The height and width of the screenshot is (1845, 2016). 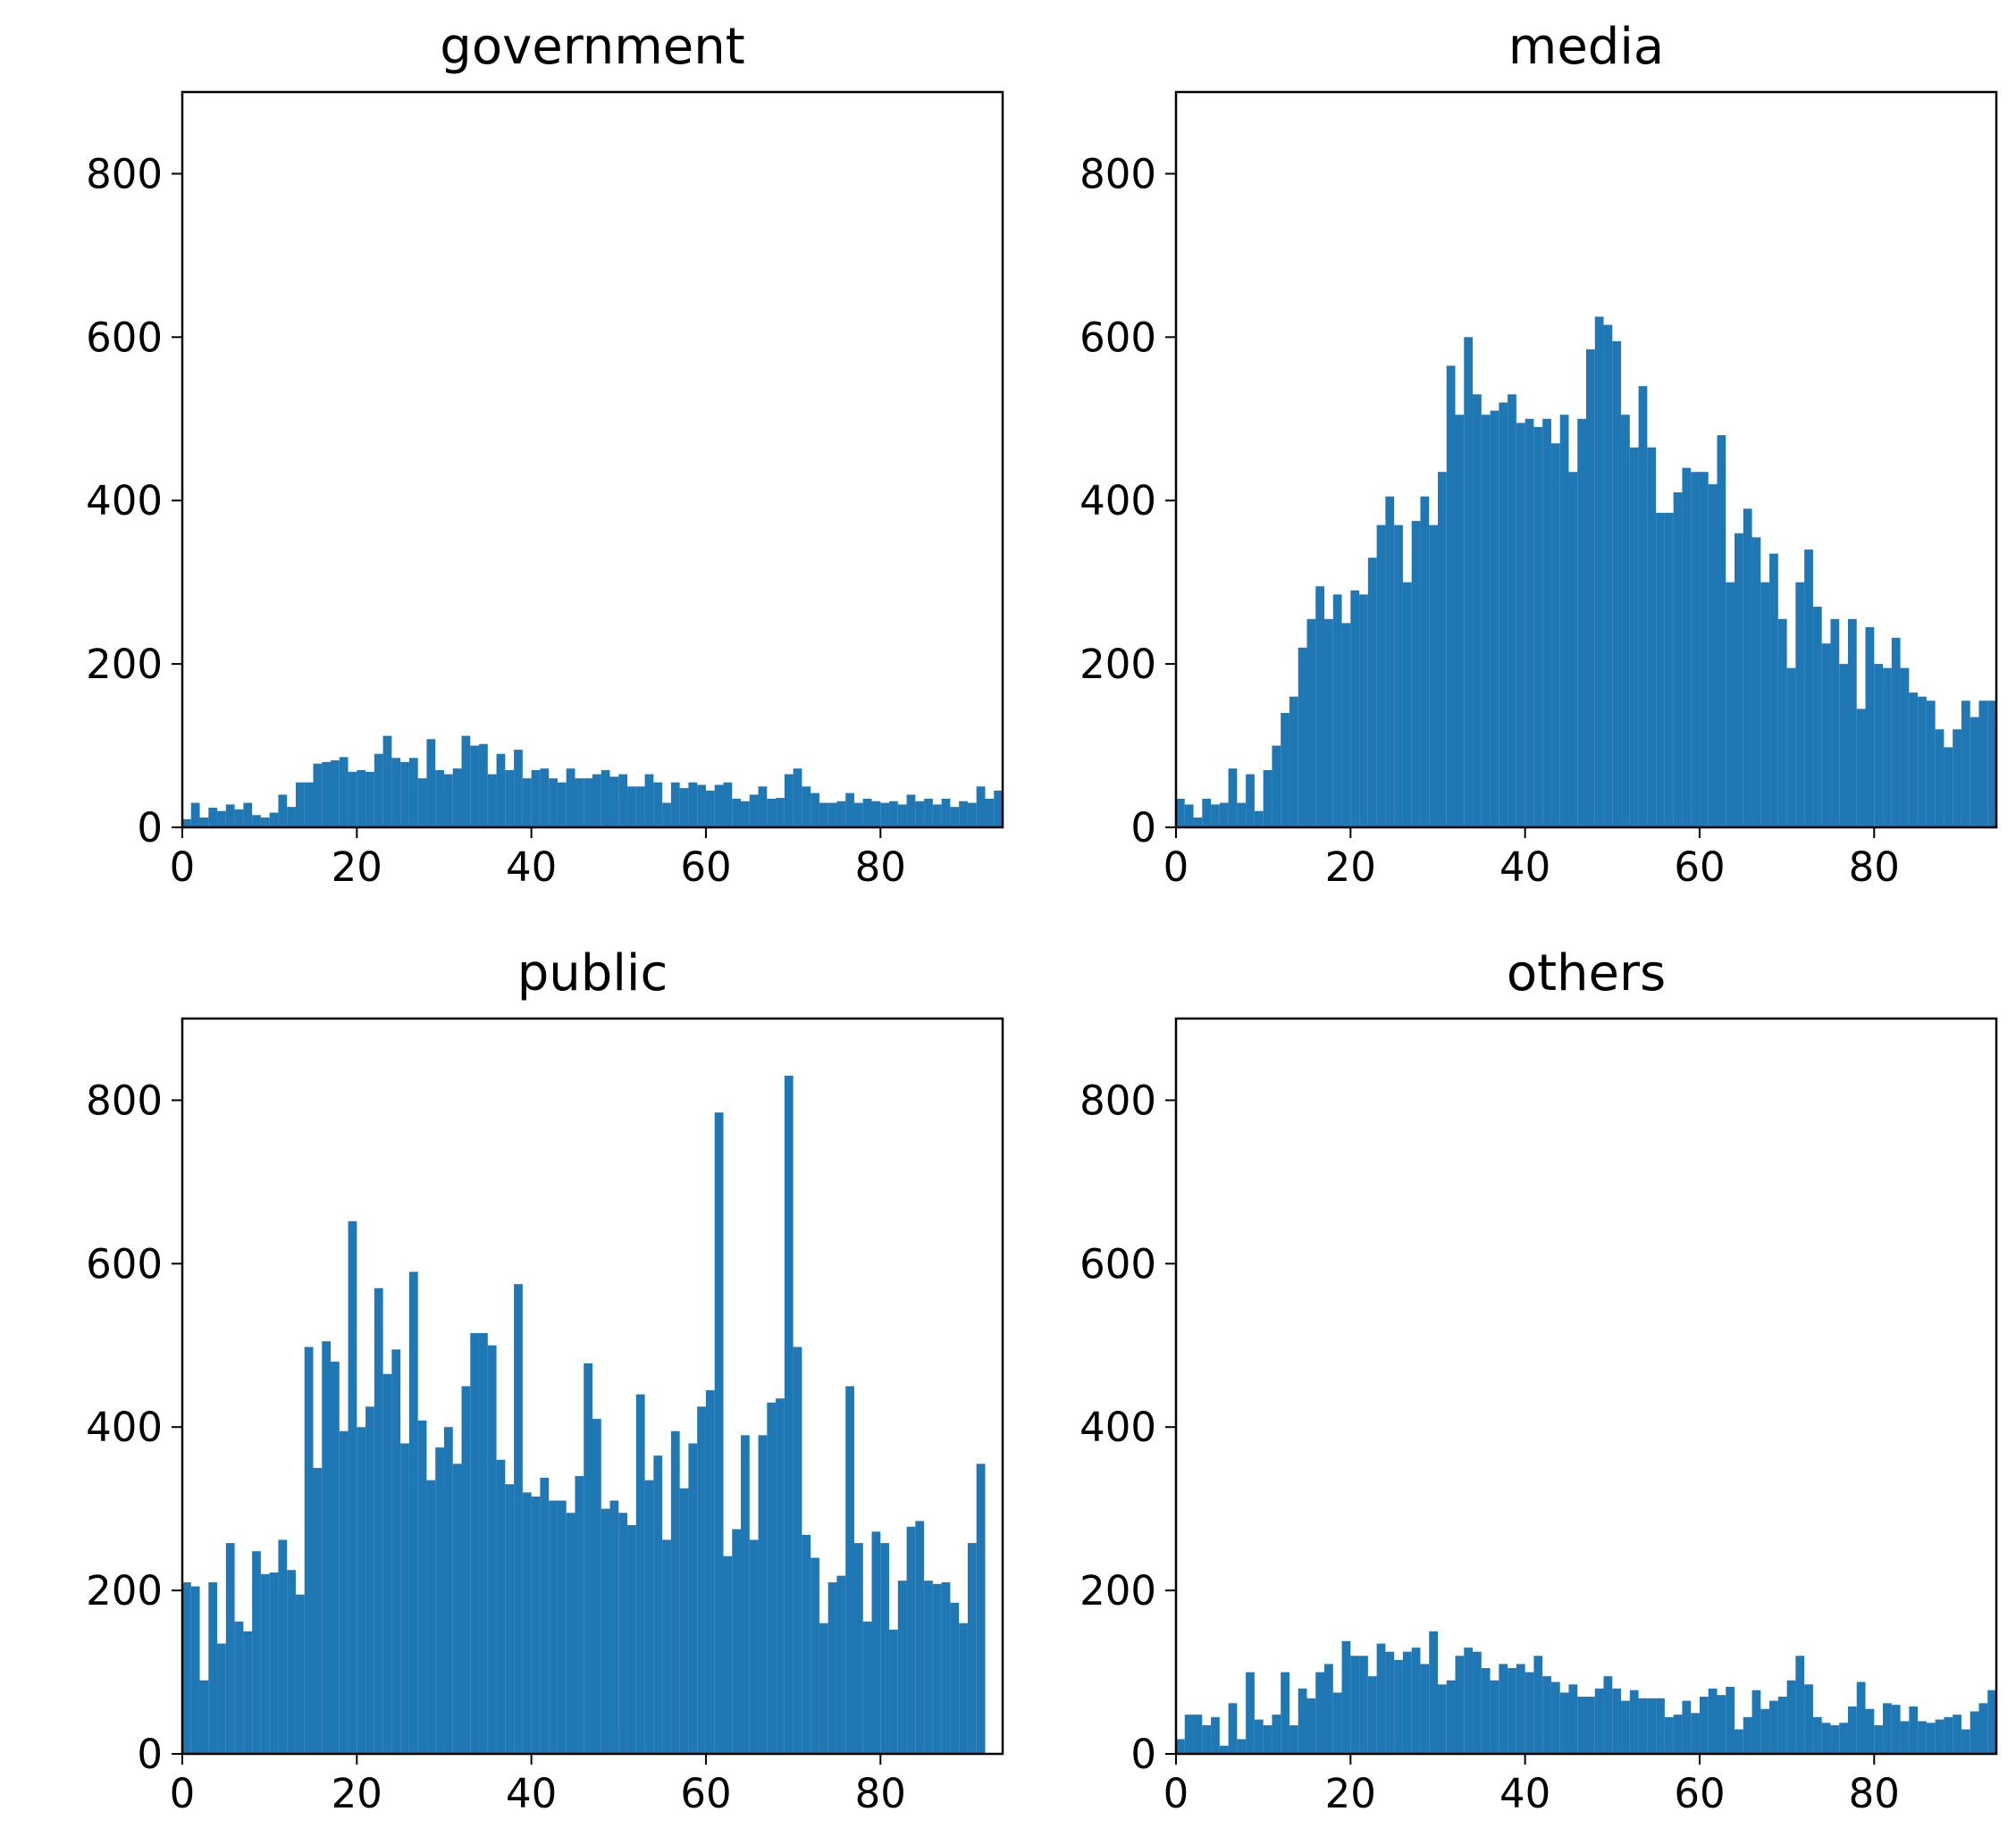 What do you see at coordinates (1127, 1427) in the screenshot?
I see `y-axis-ticks: 0 200 400 600 800` at bounding box center [1127, 1427].